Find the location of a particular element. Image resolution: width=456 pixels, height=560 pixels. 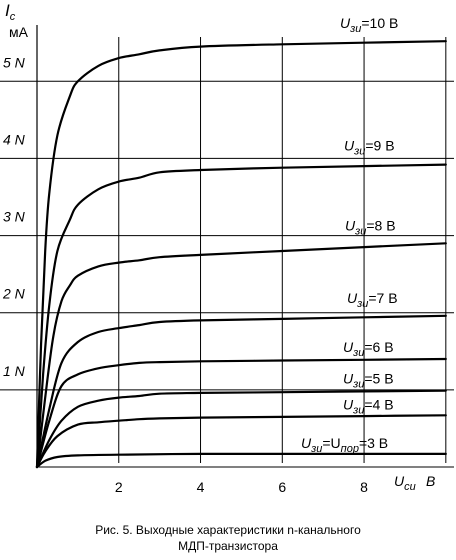

x-tick-label: 2 is located at coordinates (119, 487).